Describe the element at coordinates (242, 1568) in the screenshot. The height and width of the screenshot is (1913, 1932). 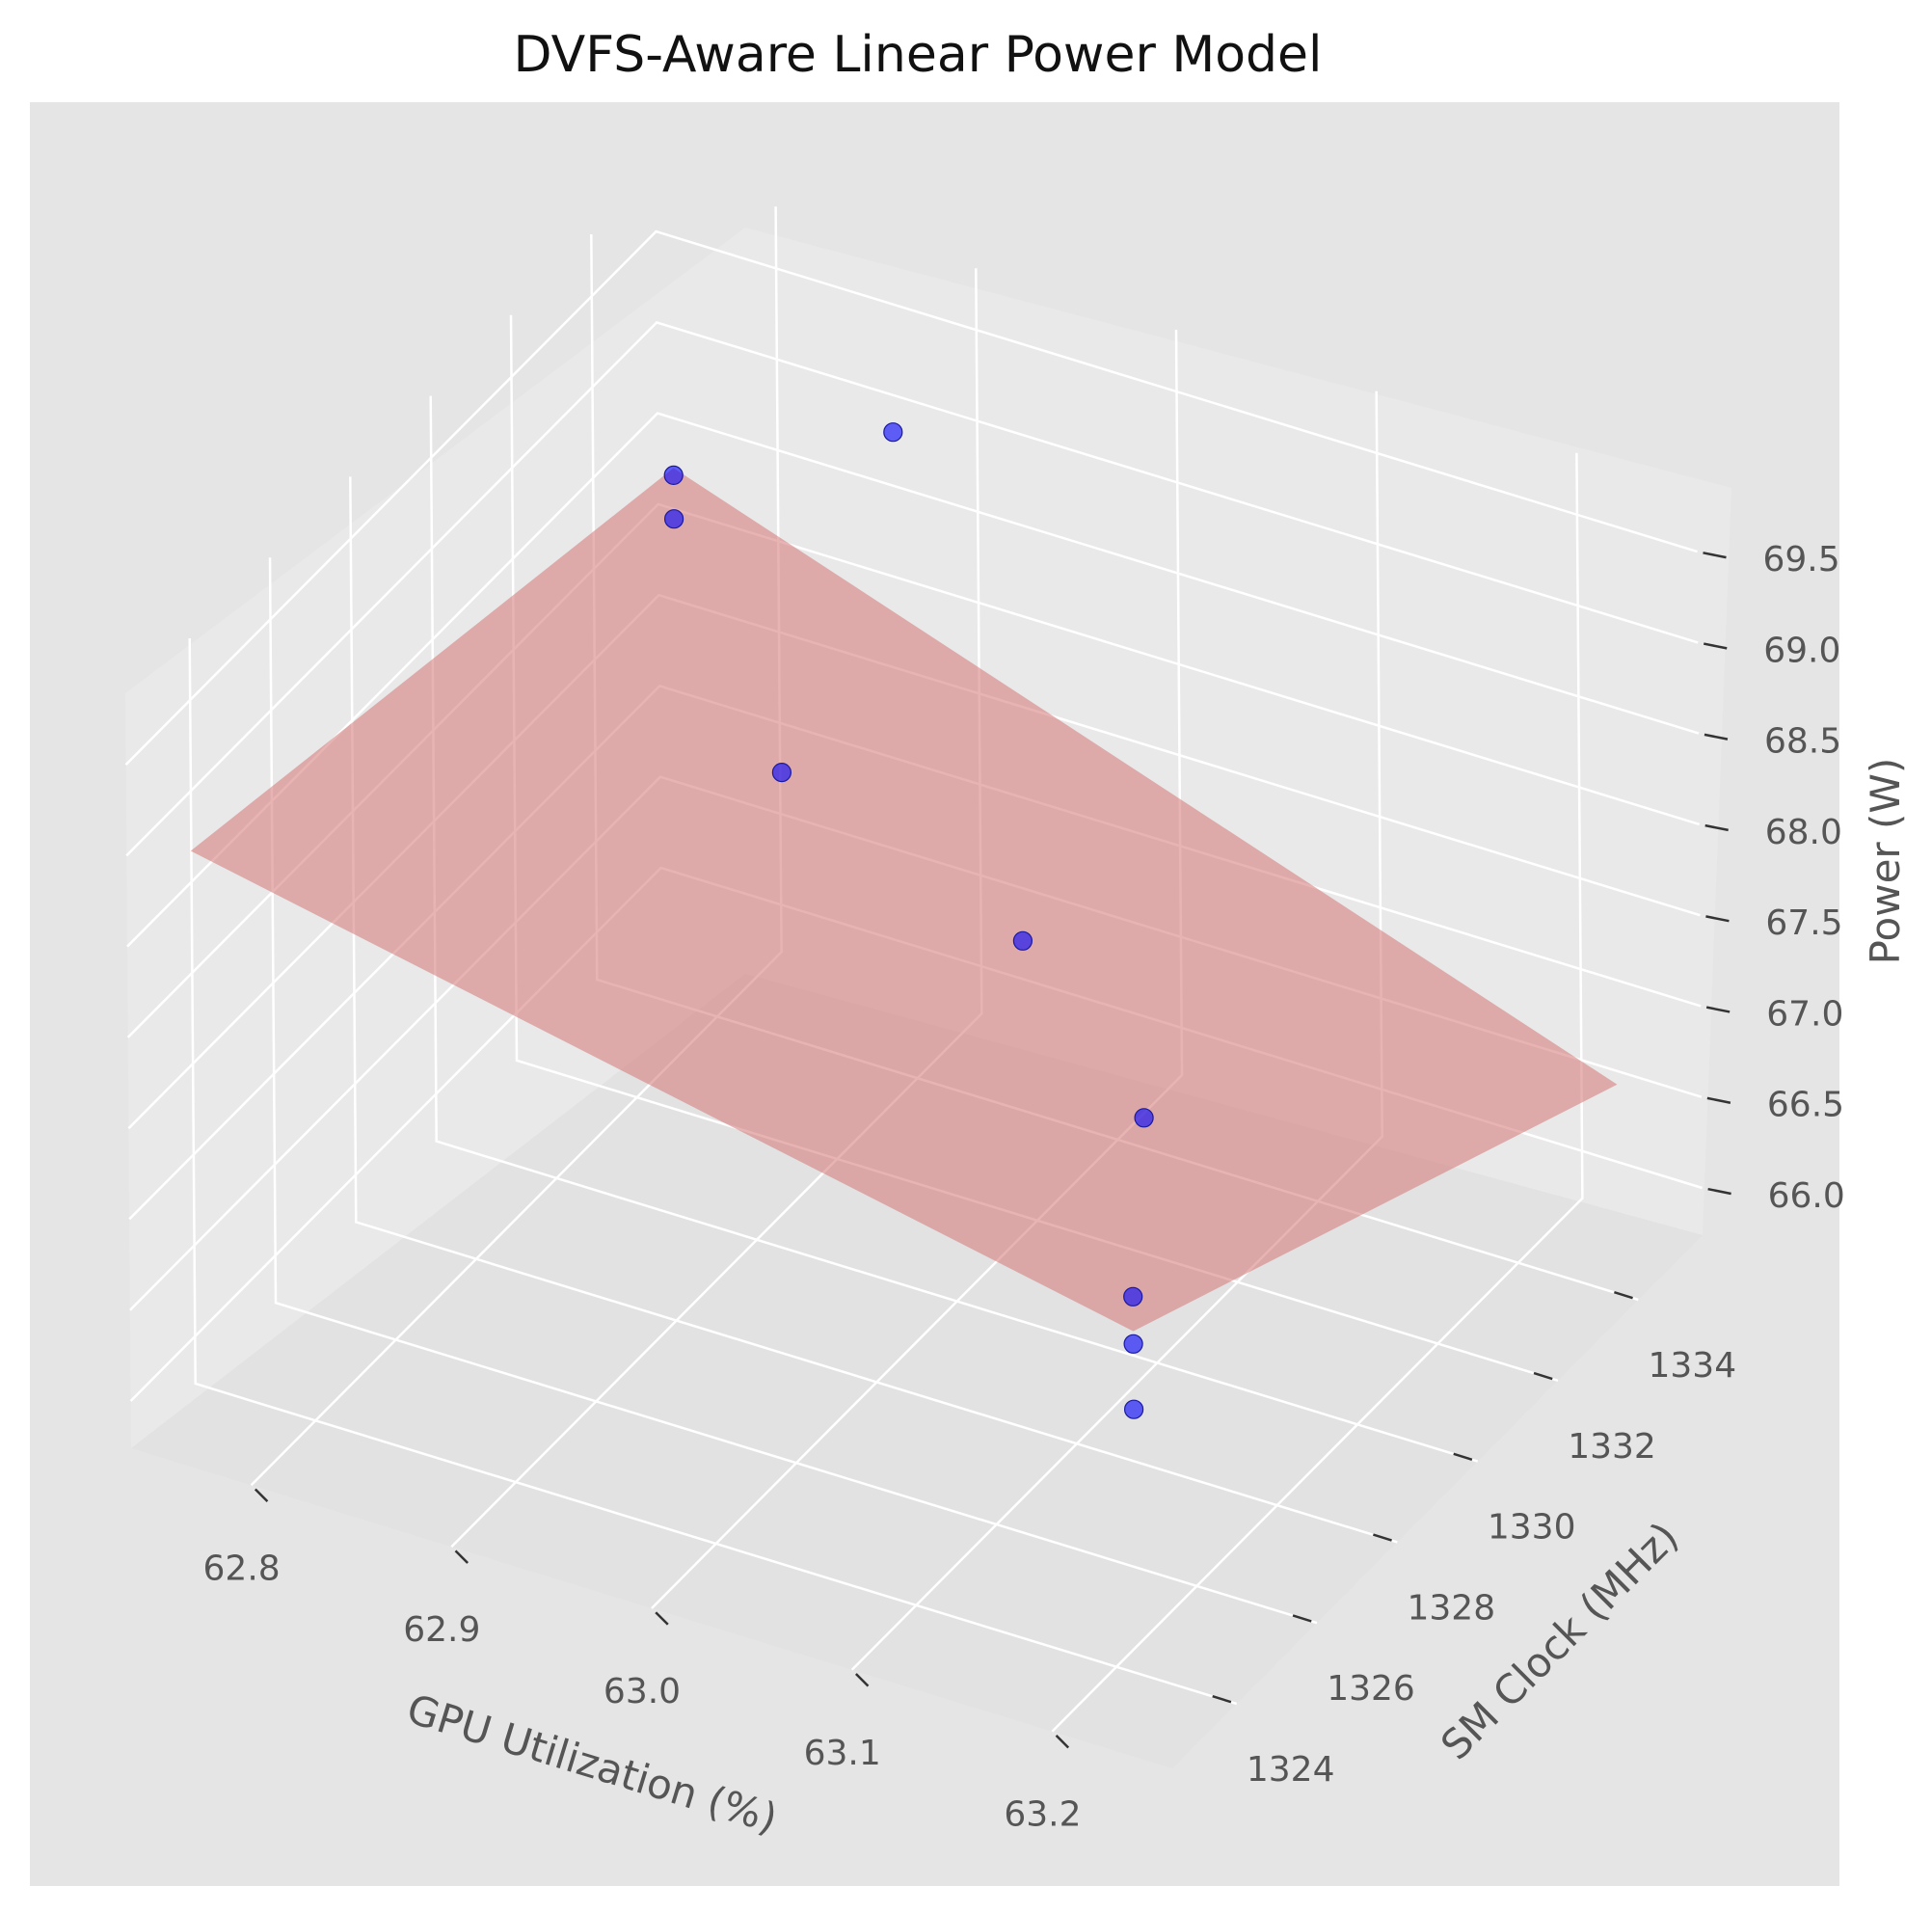
I see `x-tick-label: 62.8` at that location.